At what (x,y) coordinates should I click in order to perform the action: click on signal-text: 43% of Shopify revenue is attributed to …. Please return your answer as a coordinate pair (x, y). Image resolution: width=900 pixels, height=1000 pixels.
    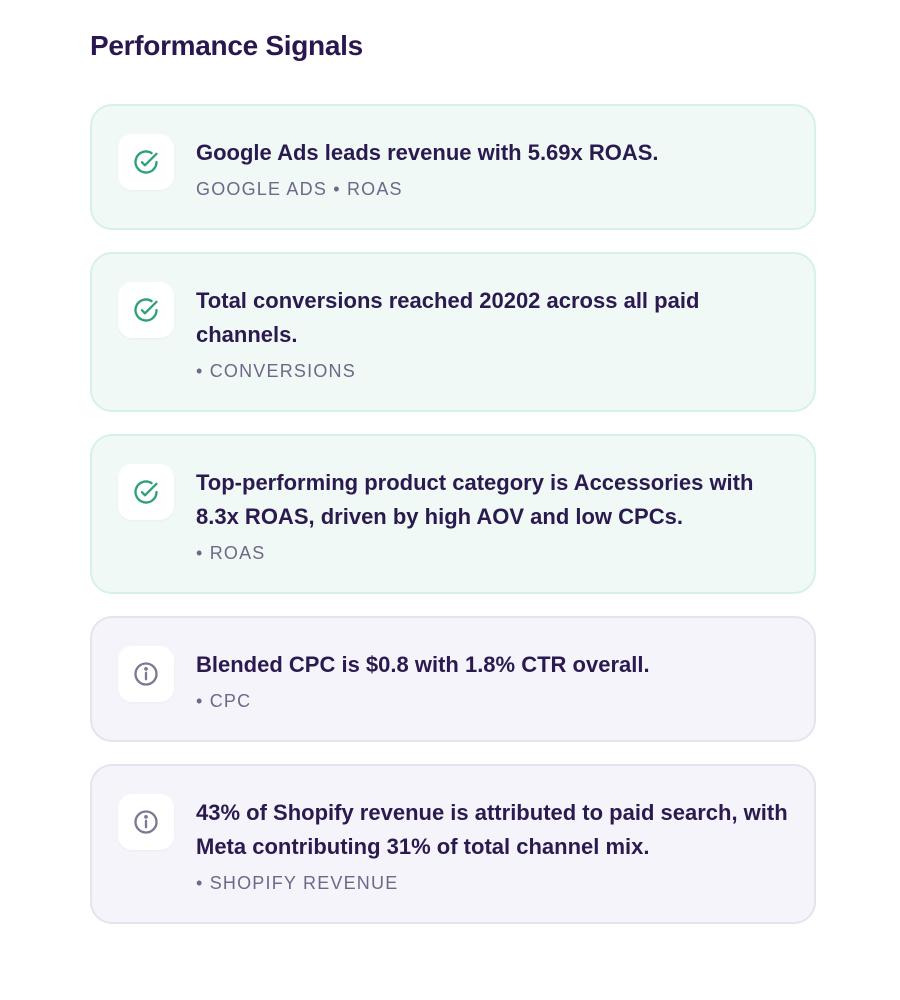
    Looking at the image, I should click on (492, 829).